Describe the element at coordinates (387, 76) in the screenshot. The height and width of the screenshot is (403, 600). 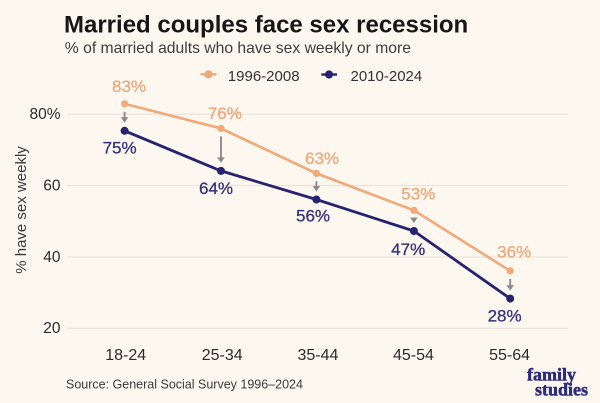
I see `svg-text: 2010-2024` at that location.